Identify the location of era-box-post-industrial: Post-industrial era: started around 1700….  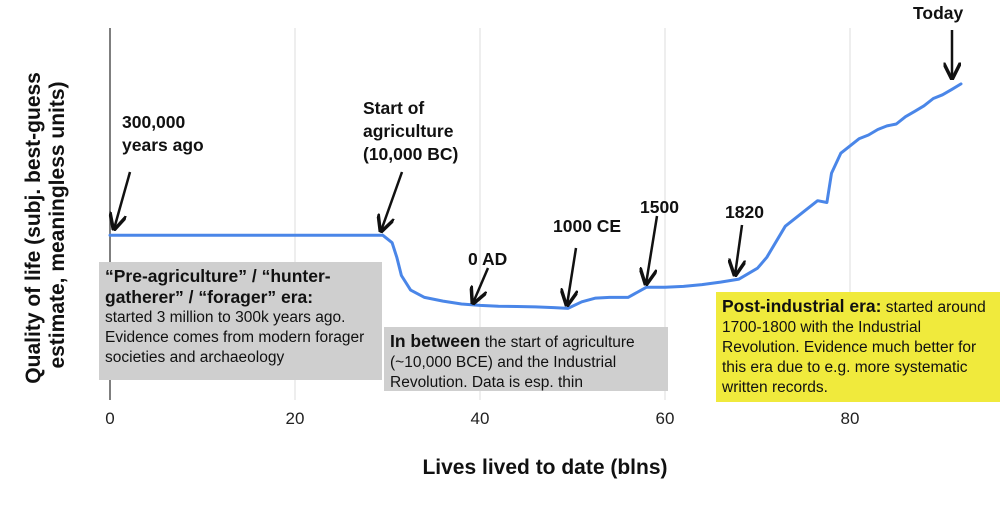
(858, 347).